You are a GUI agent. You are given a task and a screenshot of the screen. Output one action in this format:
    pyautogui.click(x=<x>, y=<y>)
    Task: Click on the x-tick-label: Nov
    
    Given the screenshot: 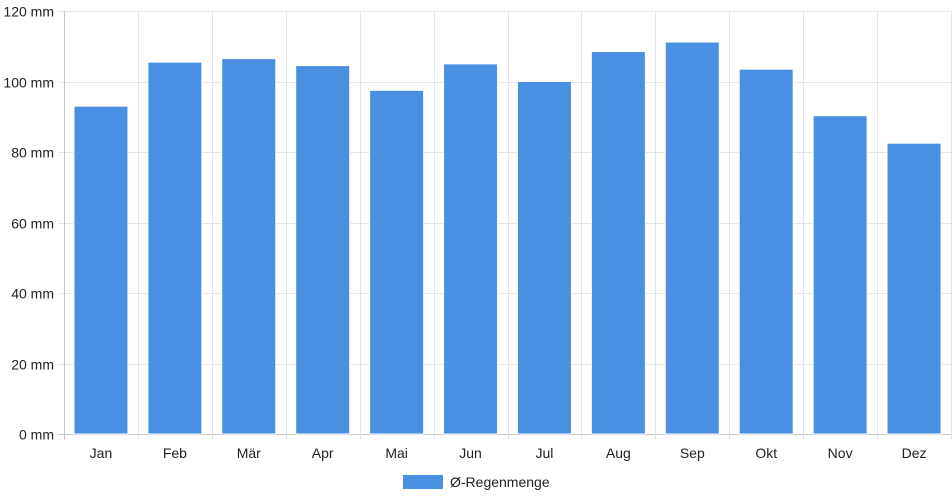 What is the action you would take?
    pyautogui.click(x=840, y=453)
    